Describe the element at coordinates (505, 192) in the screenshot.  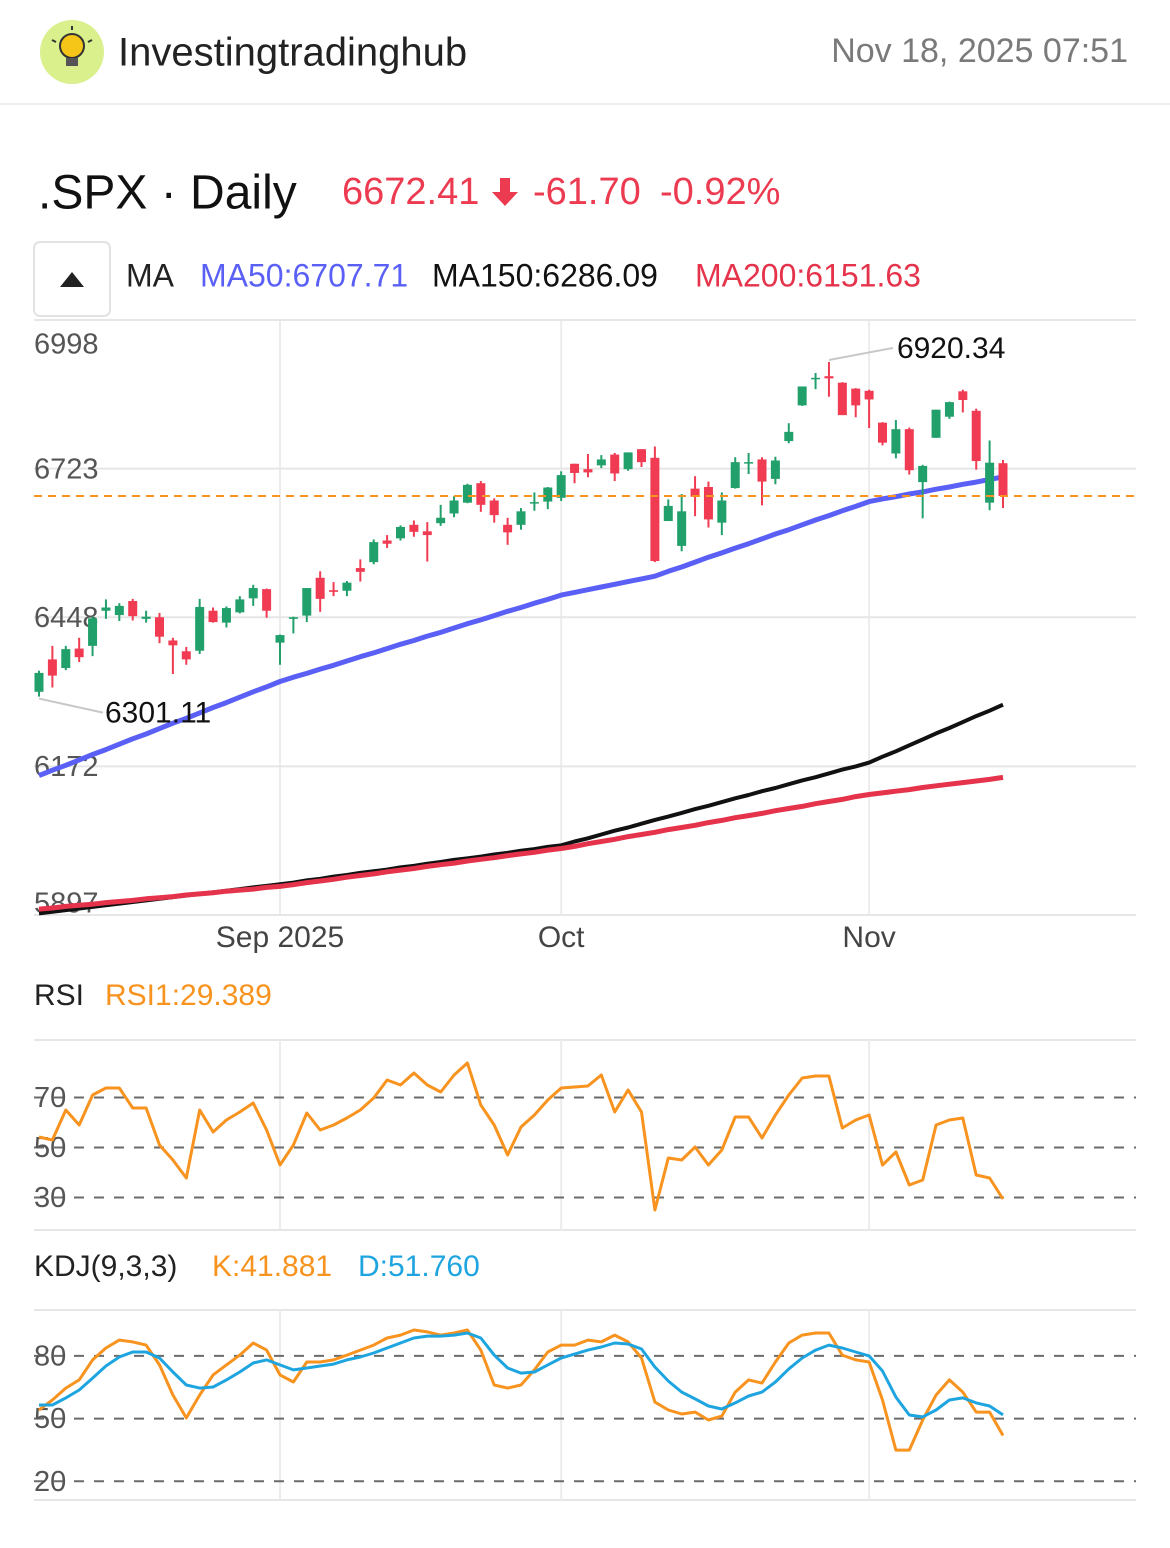
I see `down-arrow` at that location.